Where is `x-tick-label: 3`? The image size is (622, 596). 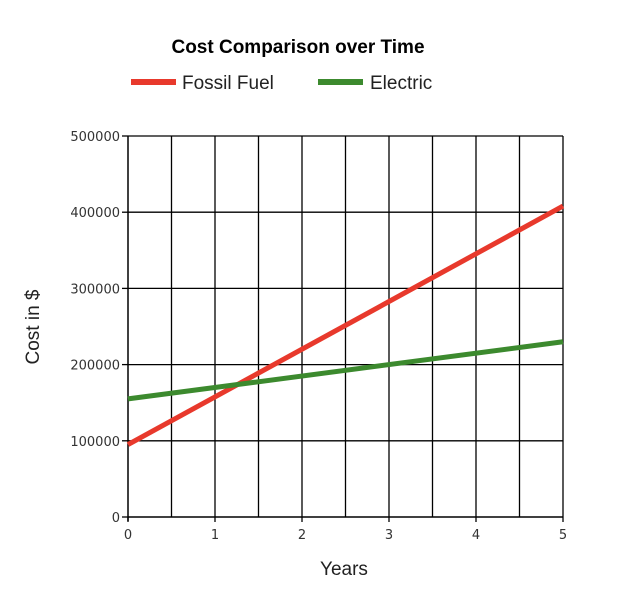
x-tick-label: 3 is located at coordinates (389, 535).